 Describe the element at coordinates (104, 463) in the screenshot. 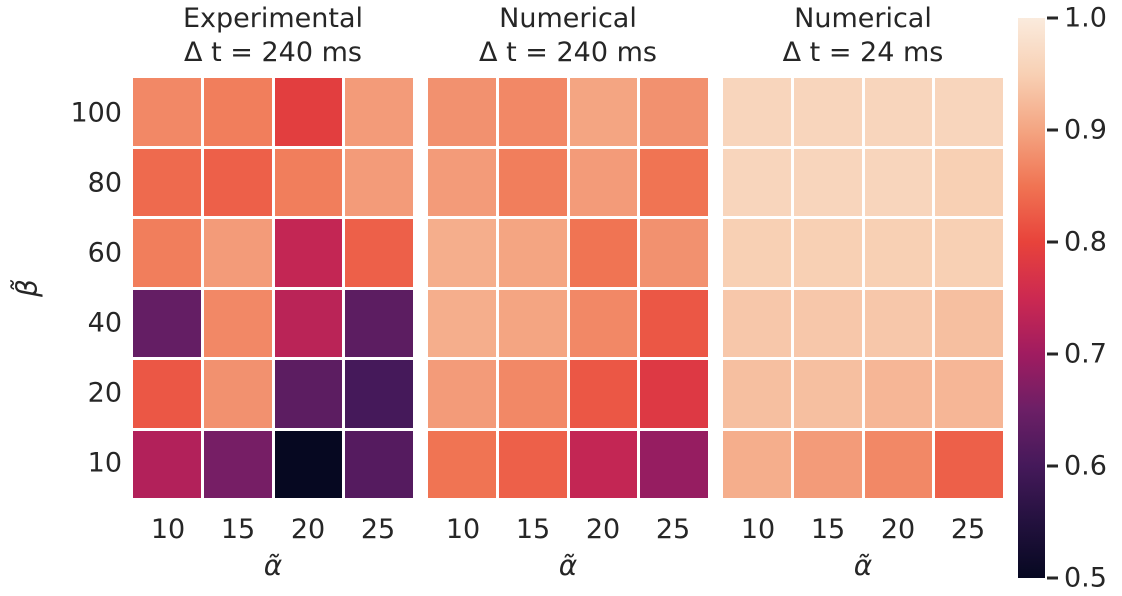

I see `y-tick-label: 10` at that location.